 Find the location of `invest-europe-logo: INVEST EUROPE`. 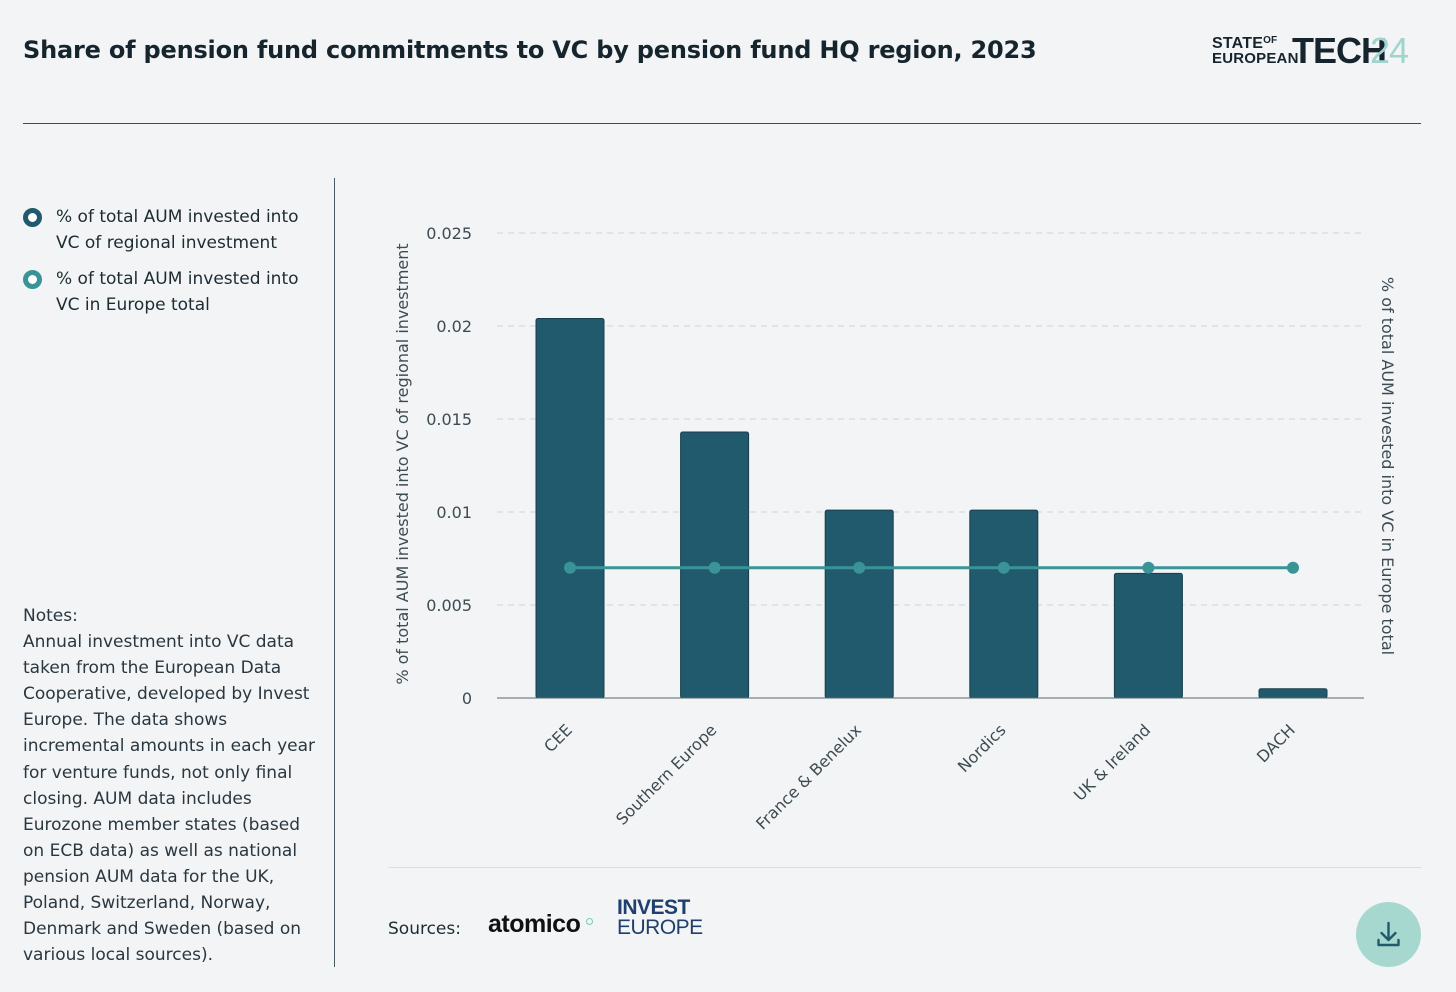

invest-europe-logo: INVEST EUROPE is located at coordinates (660, 917).